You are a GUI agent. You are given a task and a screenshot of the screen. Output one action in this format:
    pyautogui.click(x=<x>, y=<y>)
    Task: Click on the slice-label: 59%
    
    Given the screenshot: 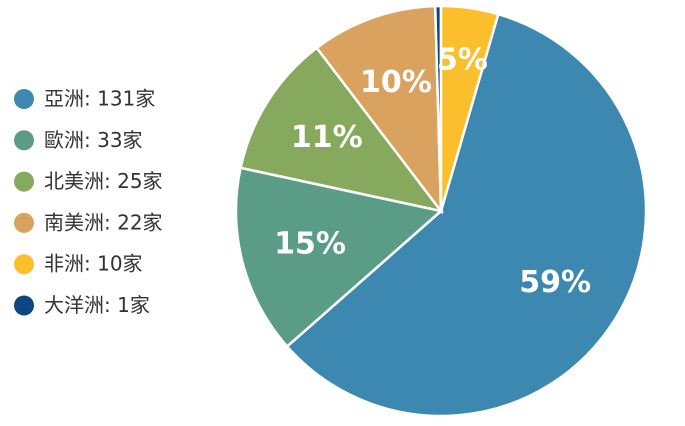 What is the action you would take?
    pyautogui.click(x=555, y=282)
    